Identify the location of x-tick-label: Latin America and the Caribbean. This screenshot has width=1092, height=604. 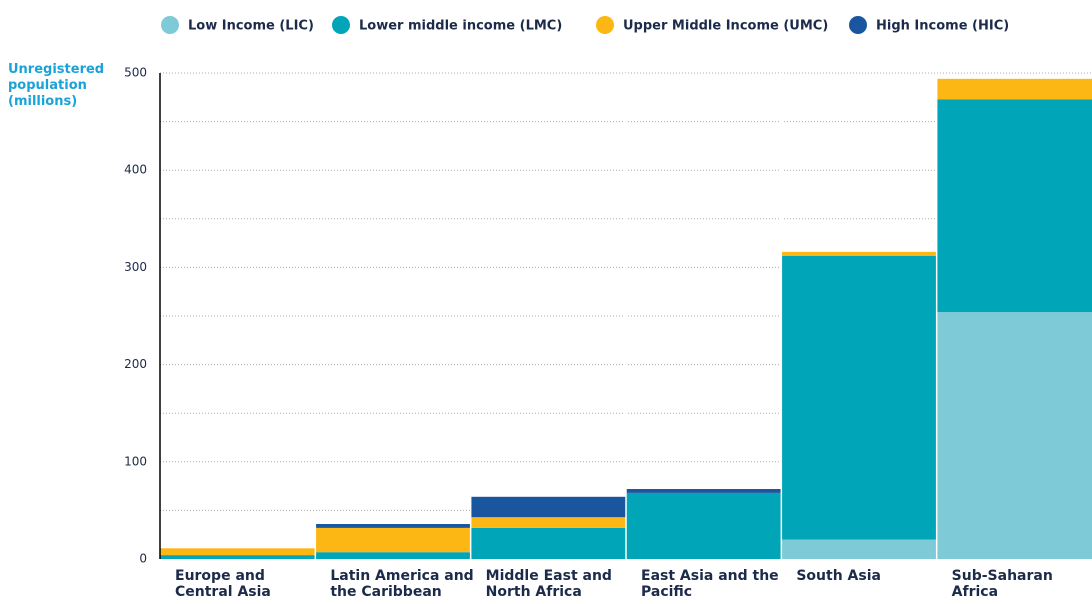
(402, 584).